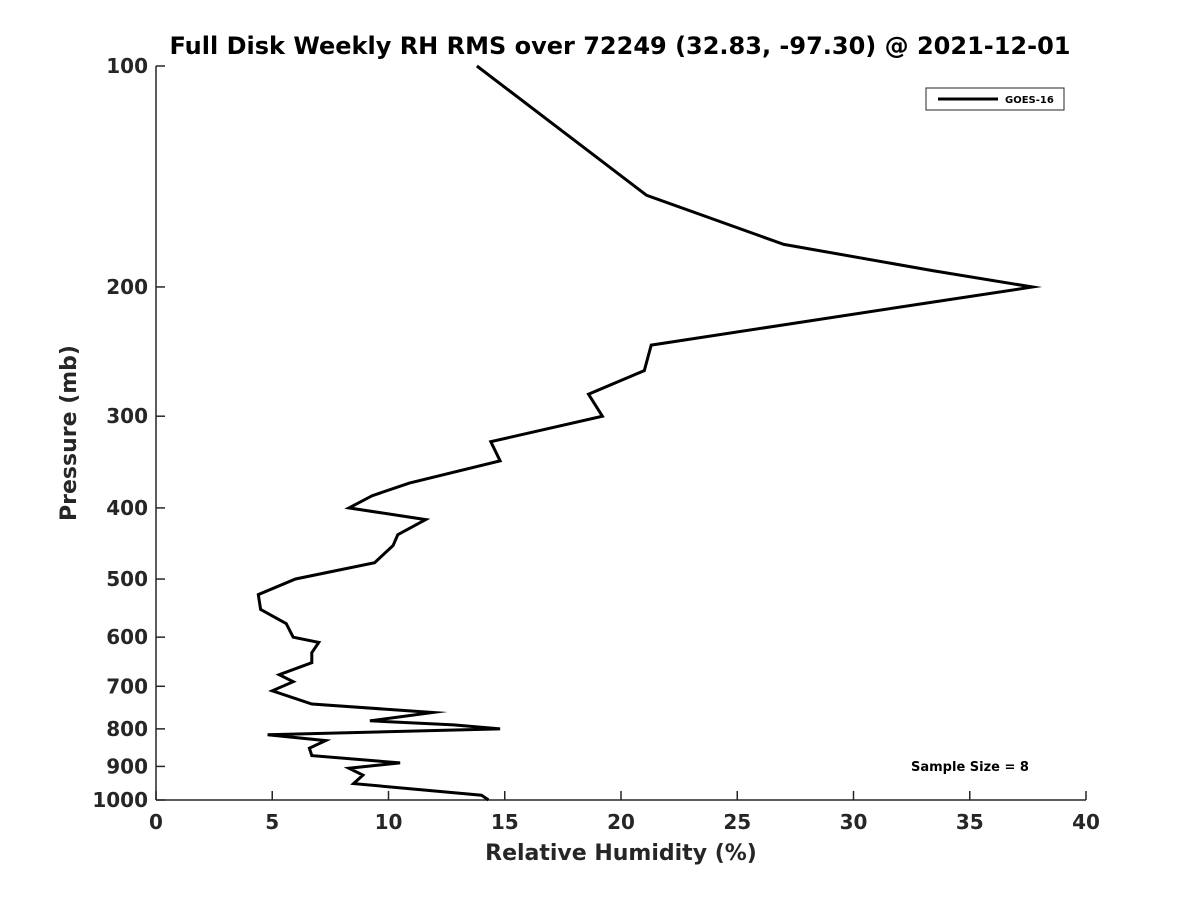 The image size is (1200, 900). Describe the element at coordinates (272, 822) in the screenshot. I see `x-tick-label: 5` at that location.